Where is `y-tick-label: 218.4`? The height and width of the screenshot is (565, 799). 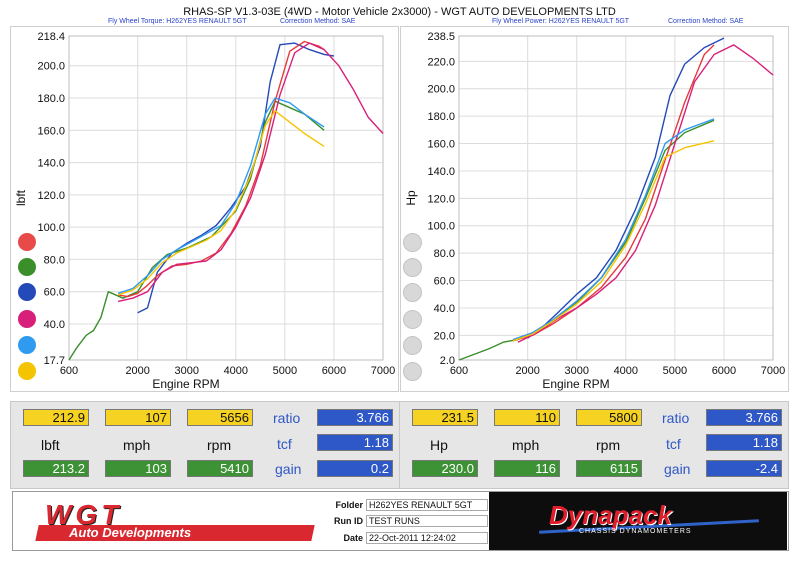
y-tick-label: 218.4 is located at coordinates (51, 37).